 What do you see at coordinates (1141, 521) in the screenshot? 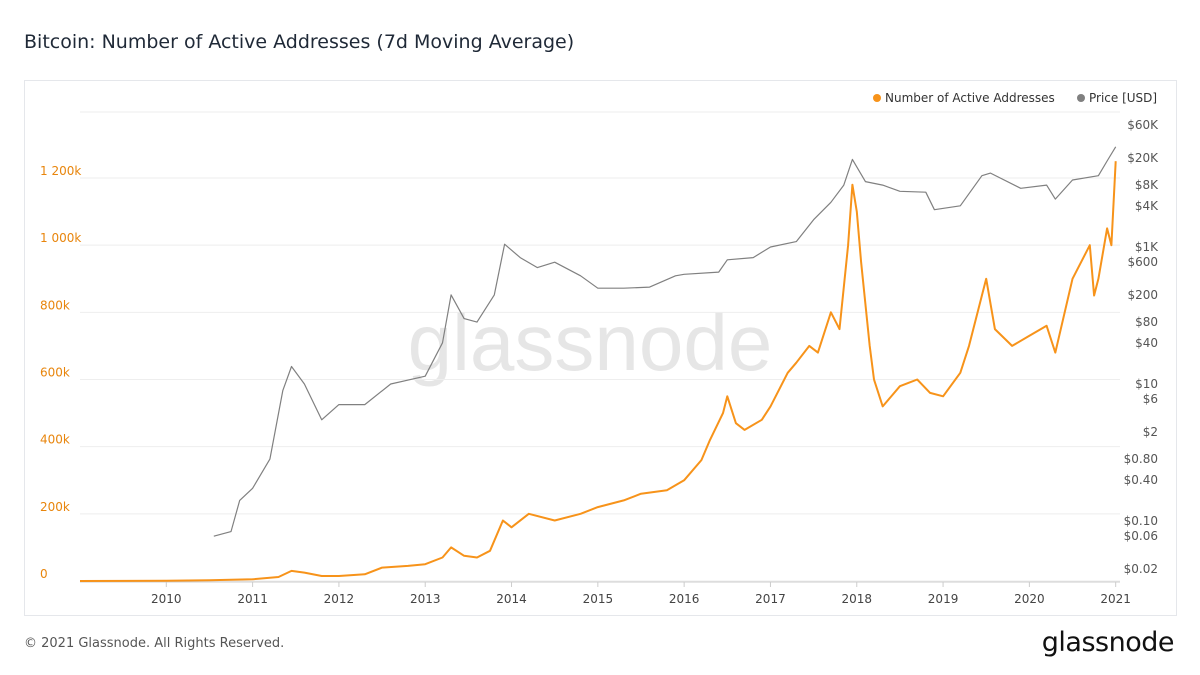
I see `right-tick-label: $0.10` at bounding box center [1141, 521].